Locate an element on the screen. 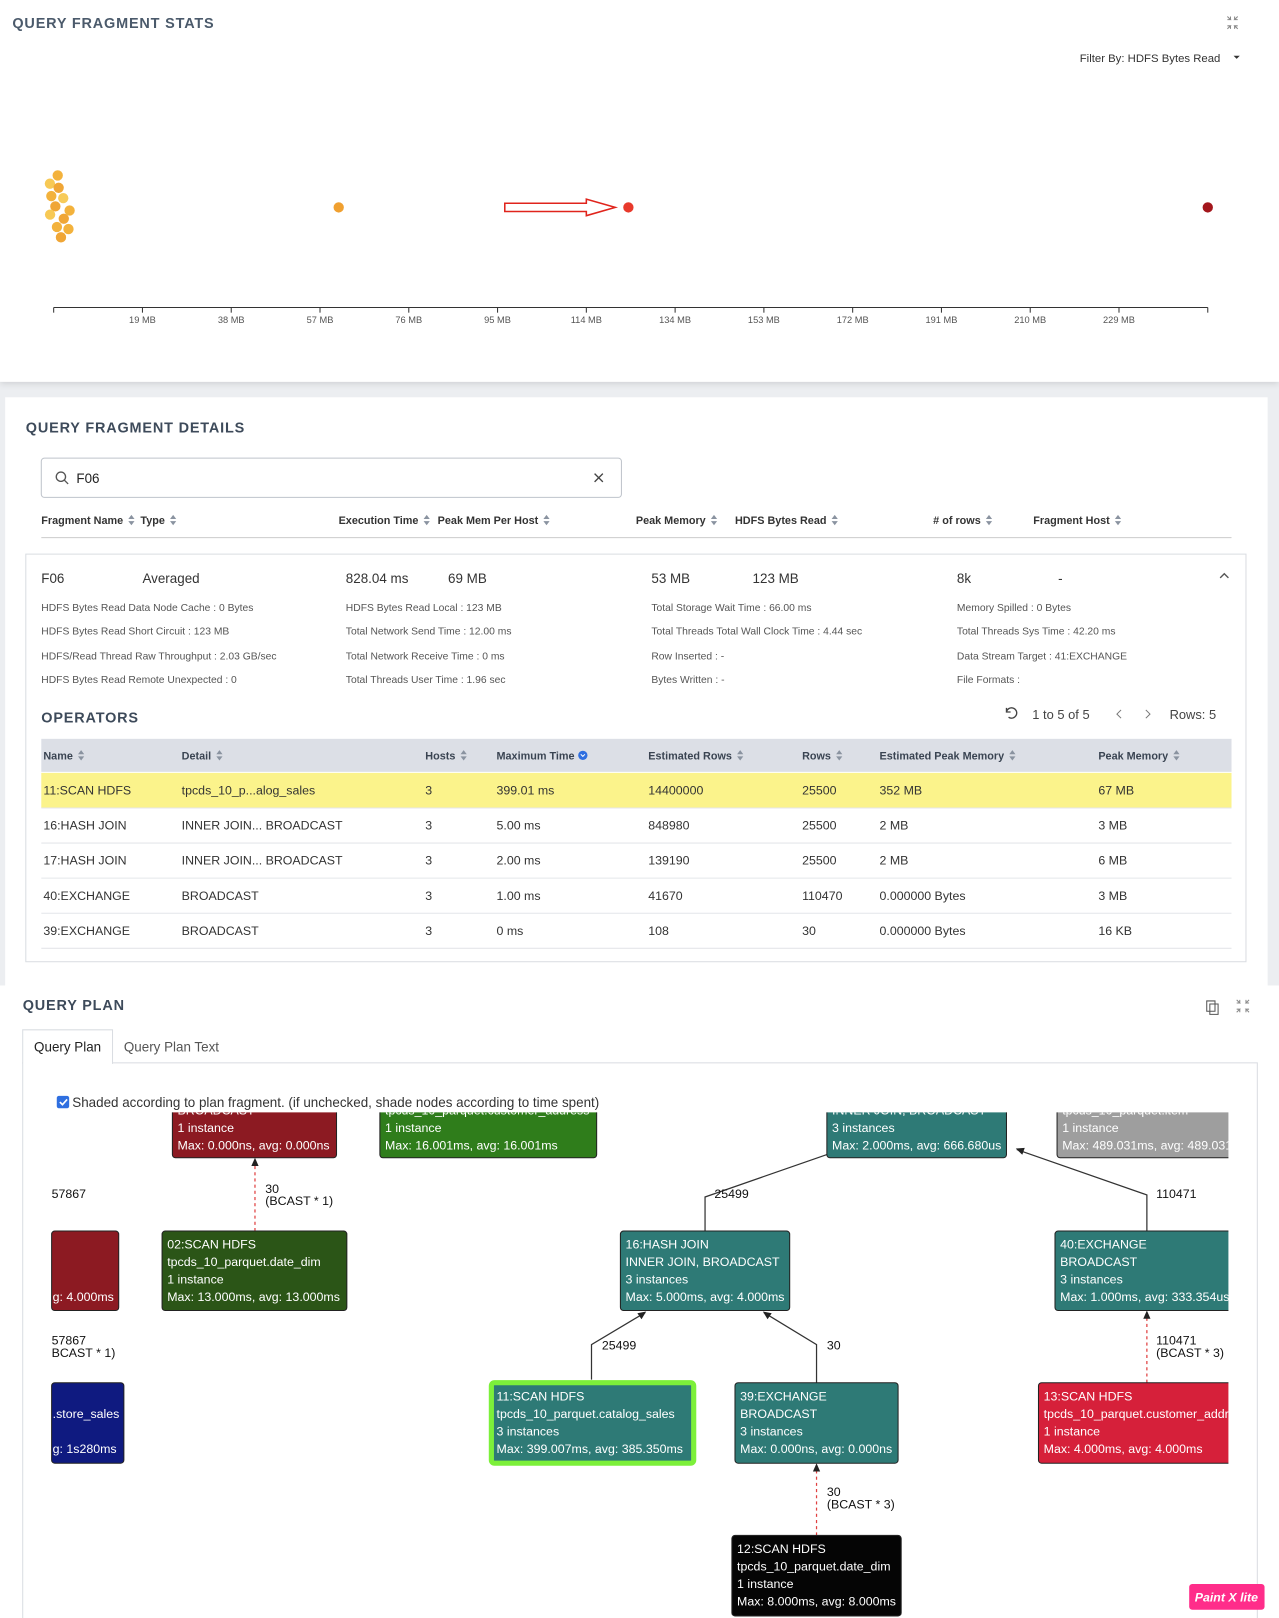 The height and width of the screenshot is (1618, 1279). node-text: 1 instance is located at coordinates (765, 1584).